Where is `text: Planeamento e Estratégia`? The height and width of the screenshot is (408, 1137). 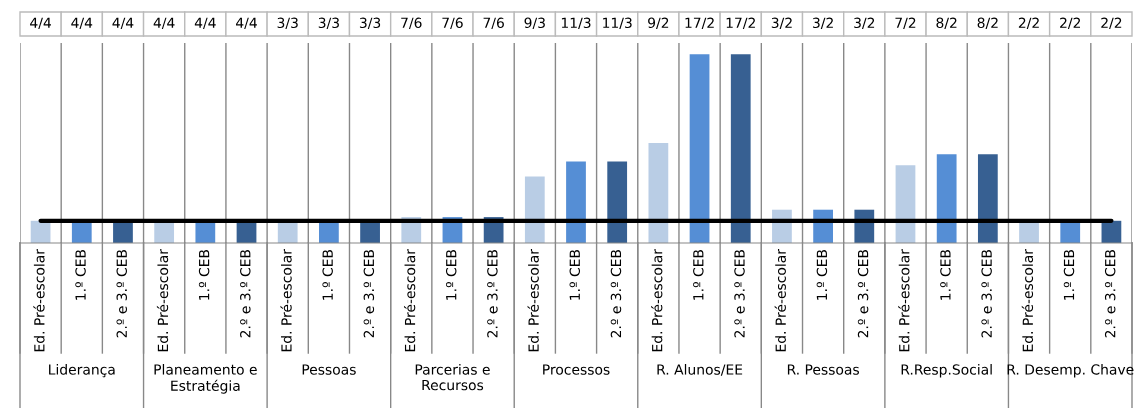
text: Planeamento e Estratégia is located at coordinates (205, 379).